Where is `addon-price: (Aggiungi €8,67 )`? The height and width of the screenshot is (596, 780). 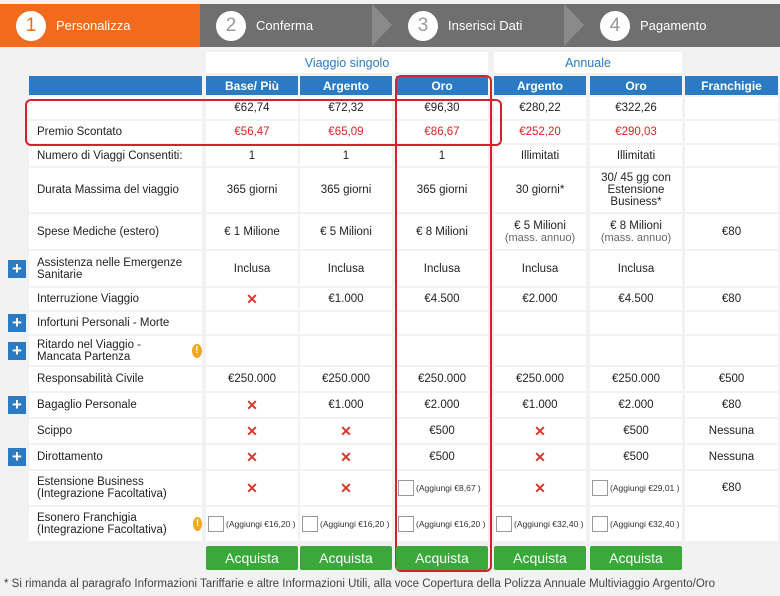 addon-price: (Aggiungi €8,67 ) is located at coordinates (448, 488).